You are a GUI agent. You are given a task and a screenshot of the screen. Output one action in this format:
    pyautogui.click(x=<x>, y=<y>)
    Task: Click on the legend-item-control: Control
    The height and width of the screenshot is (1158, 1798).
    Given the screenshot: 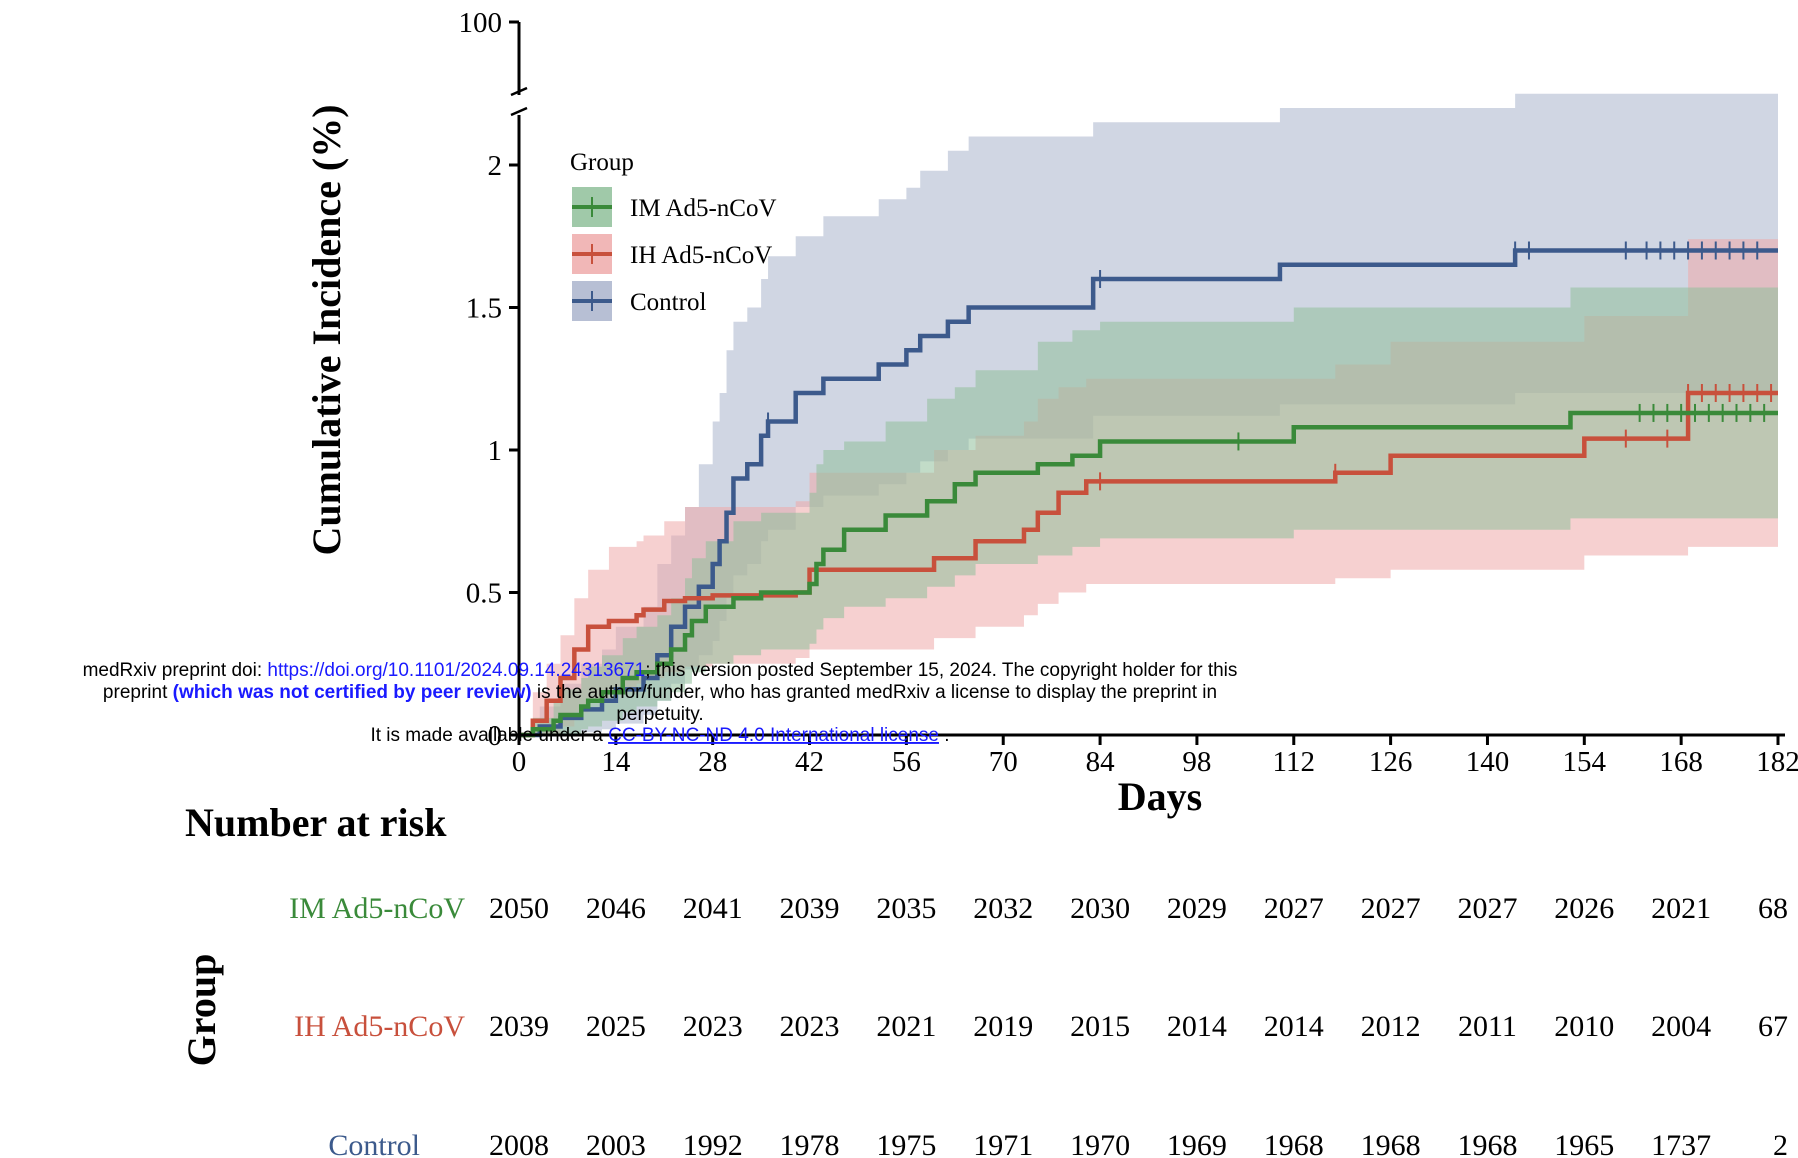 What is the action you would take?
    pyautogui.click(x=639, y=301)
    